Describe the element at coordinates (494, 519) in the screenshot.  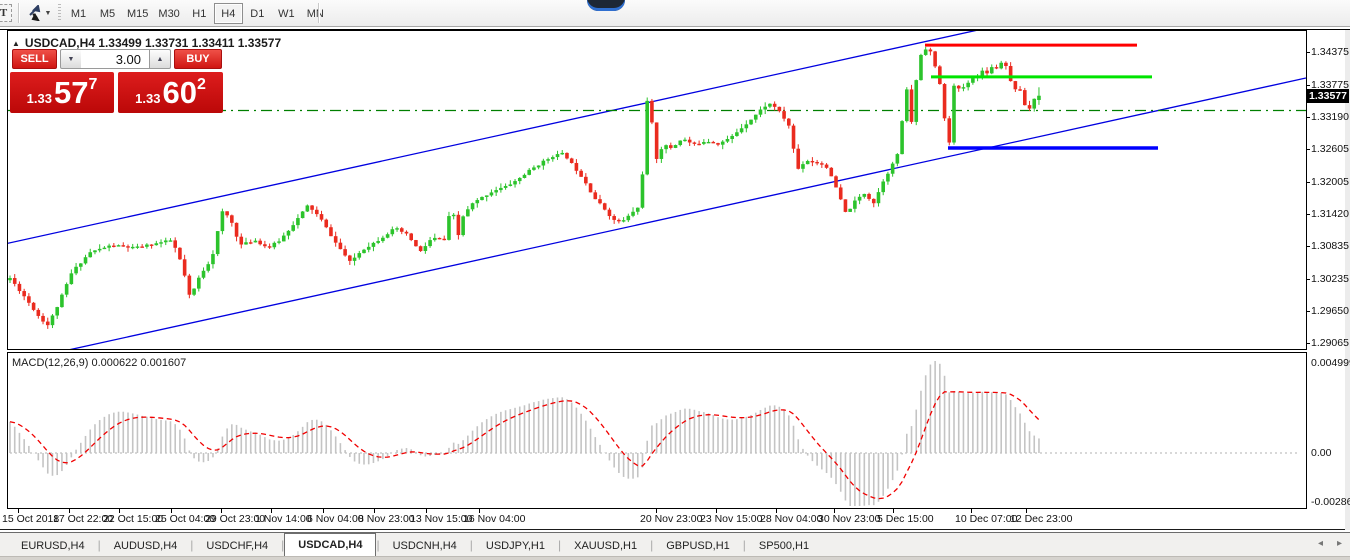
I see `time-axis-label: 16 Nov 04:00` at that location.